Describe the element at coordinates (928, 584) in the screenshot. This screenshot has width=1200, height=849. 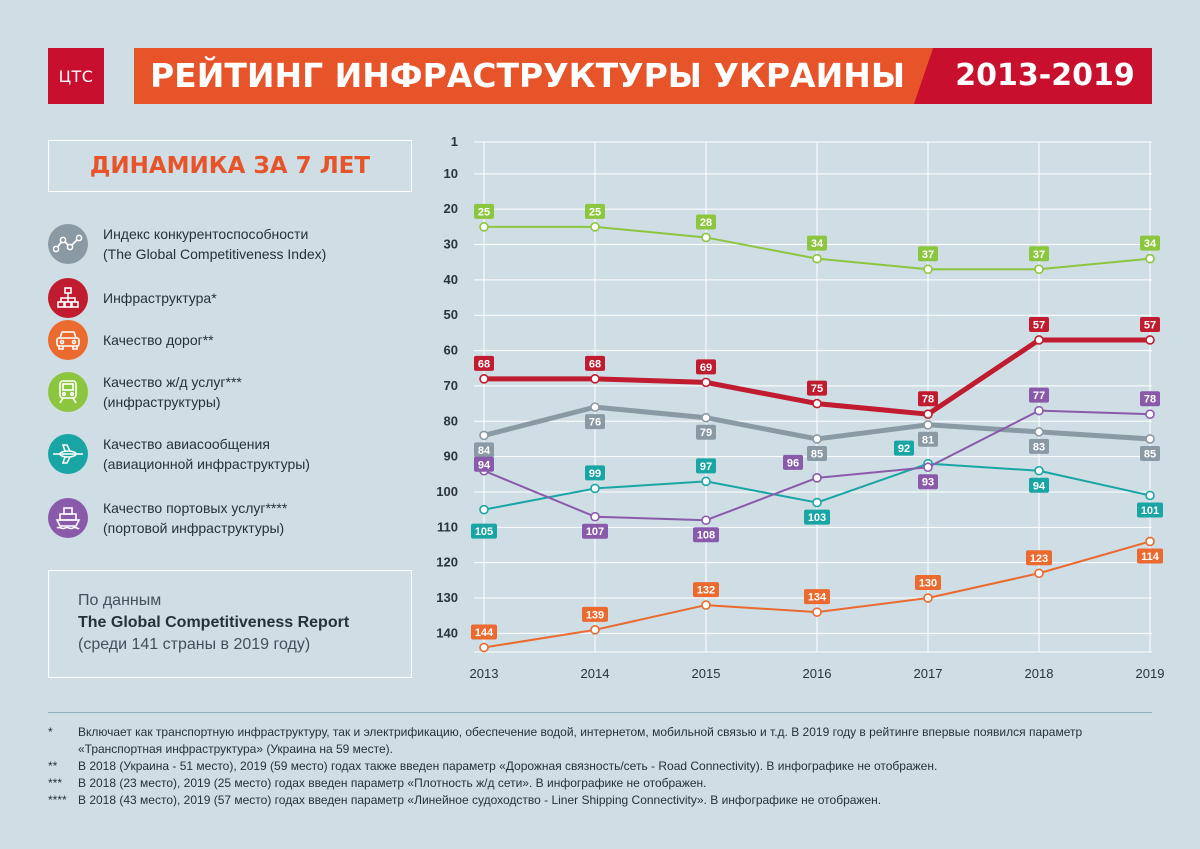
I see `data-label-roads: 130` at that location.